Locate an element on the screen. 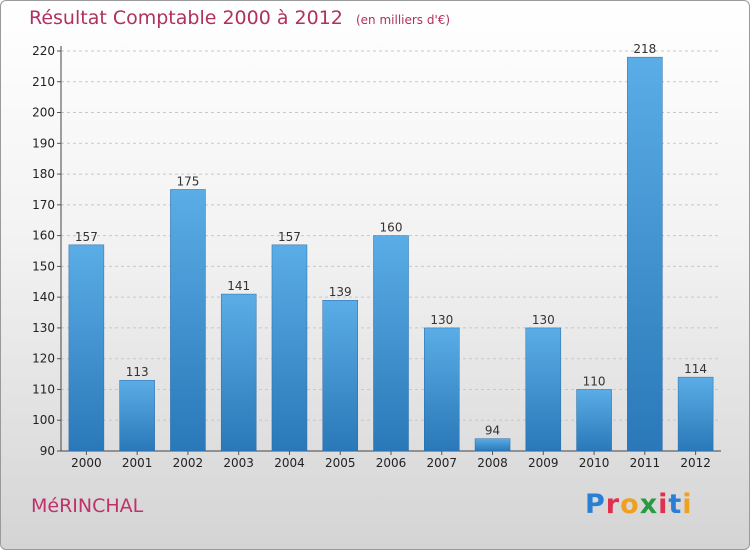 This screenshot has width=750, height=550. y-tick-label: 190 is located at coordinates (43, 143).